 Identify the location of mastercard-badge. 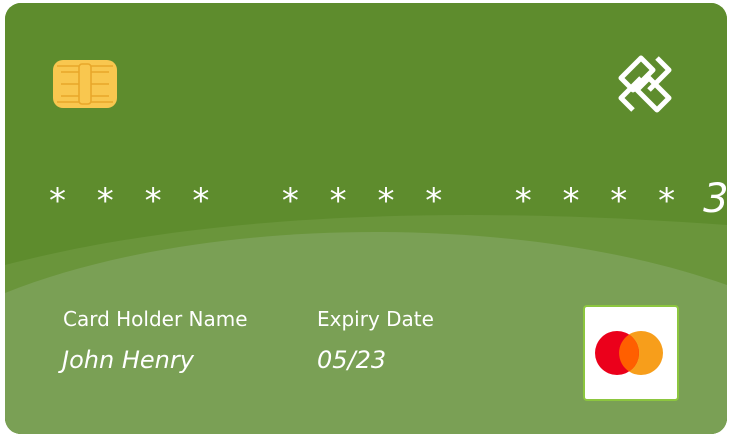
(631, 353).